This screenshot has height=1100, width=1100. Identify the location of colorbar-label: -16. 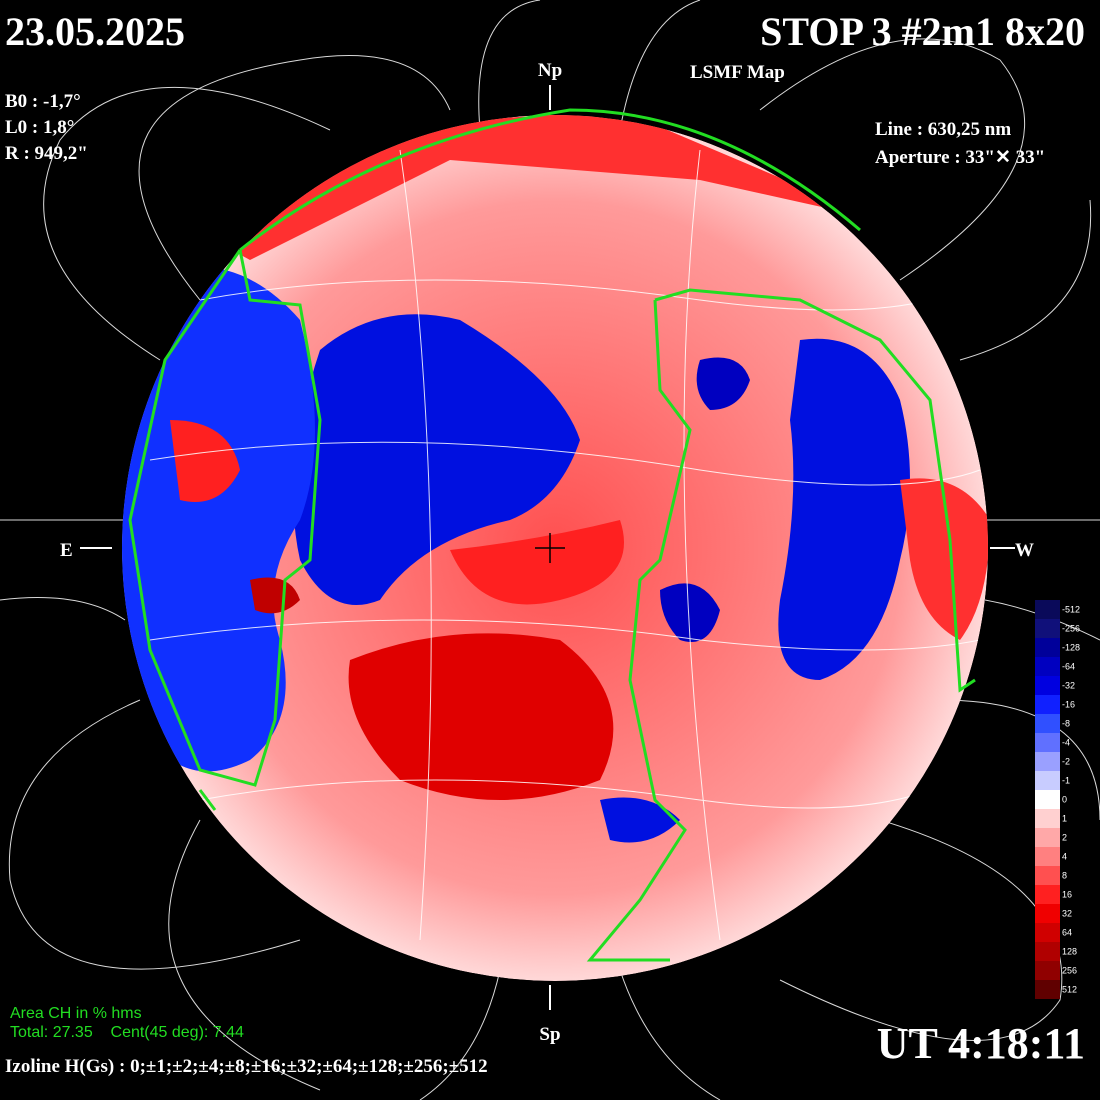
(1068, 705).